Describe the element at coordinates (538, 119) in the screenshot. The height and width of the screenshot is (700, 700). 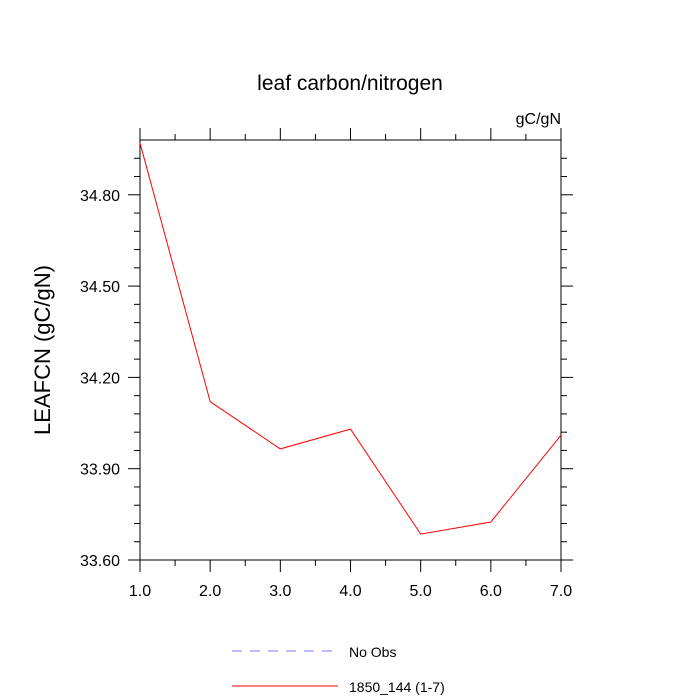
I see `units-label: gC/gN` at that location.